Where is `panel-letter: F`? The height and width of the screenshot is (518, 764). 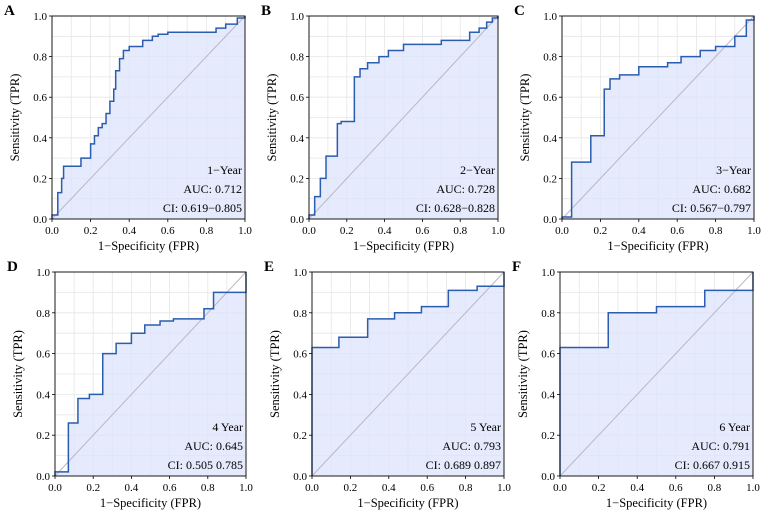
panel-letter: F is located at coordinates (516, 267).